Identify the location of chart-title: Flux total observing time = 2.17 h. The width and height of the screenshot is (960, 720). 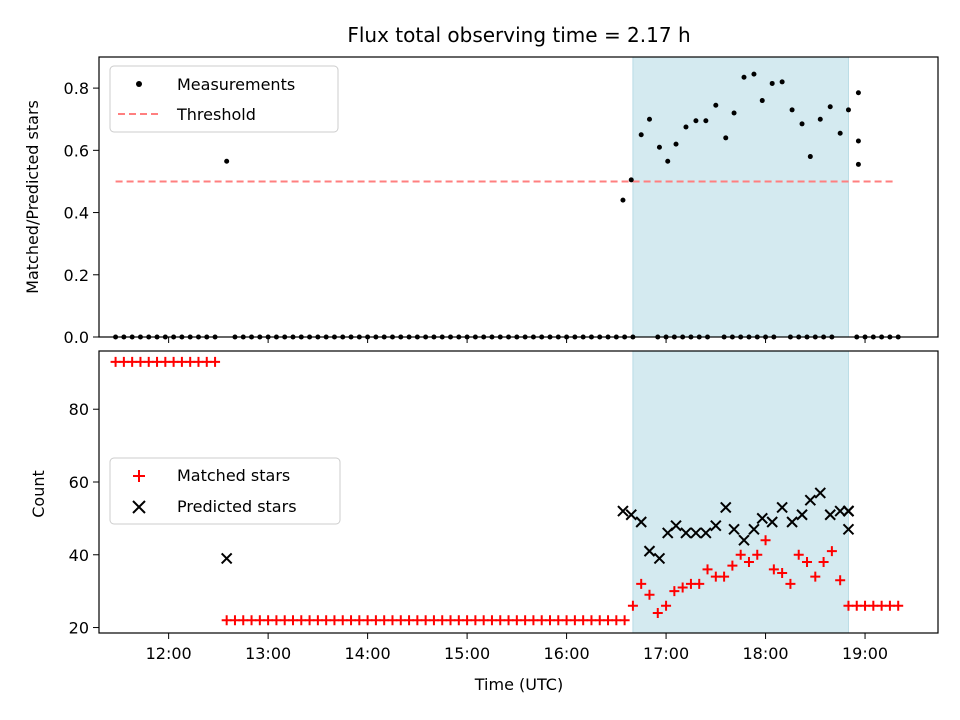
(518, 35).